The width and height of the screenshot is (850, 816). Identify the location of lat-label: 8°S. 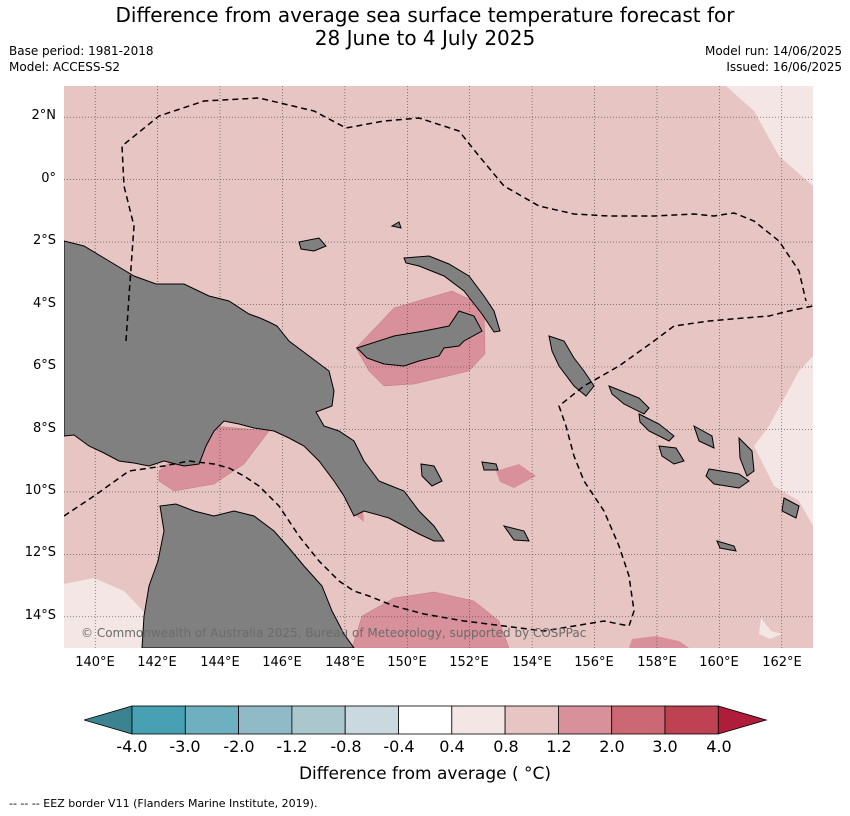
(44, 428).